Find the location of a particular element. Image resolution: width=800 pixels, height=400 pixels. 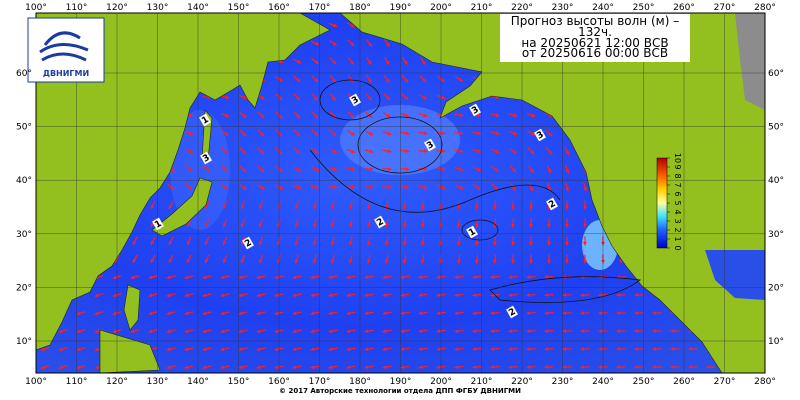

lon-label-top: 140° is located at coordinates (198, 8).